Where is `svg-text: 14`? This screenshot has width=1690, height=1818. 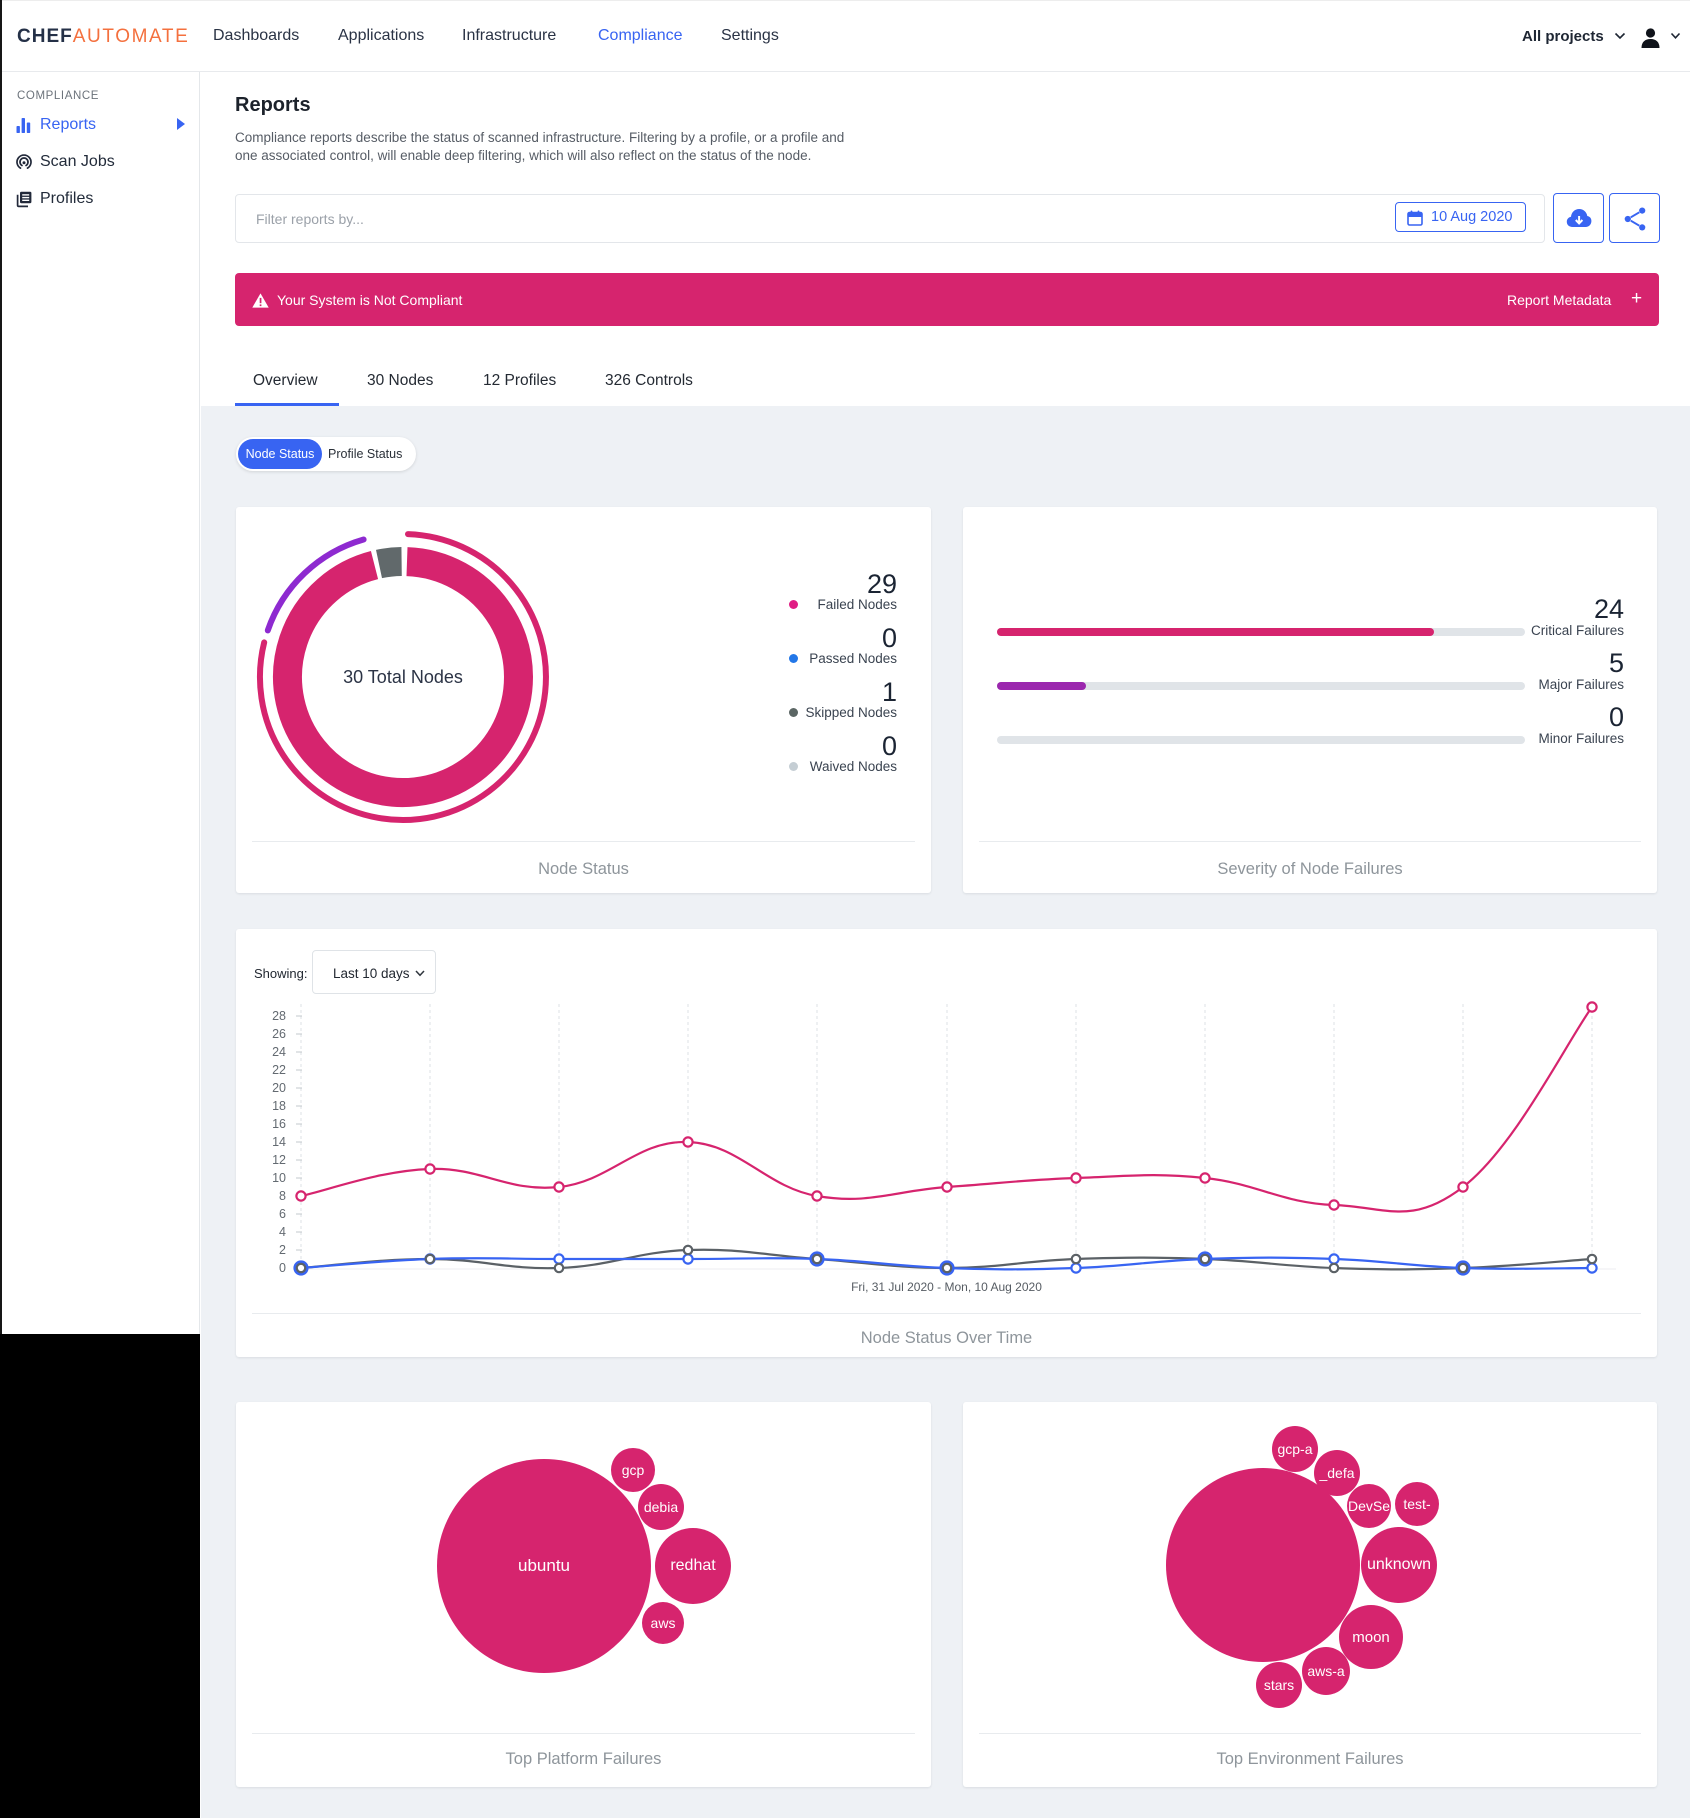
svg-text: 14 is located at coordinates (279, 1142).